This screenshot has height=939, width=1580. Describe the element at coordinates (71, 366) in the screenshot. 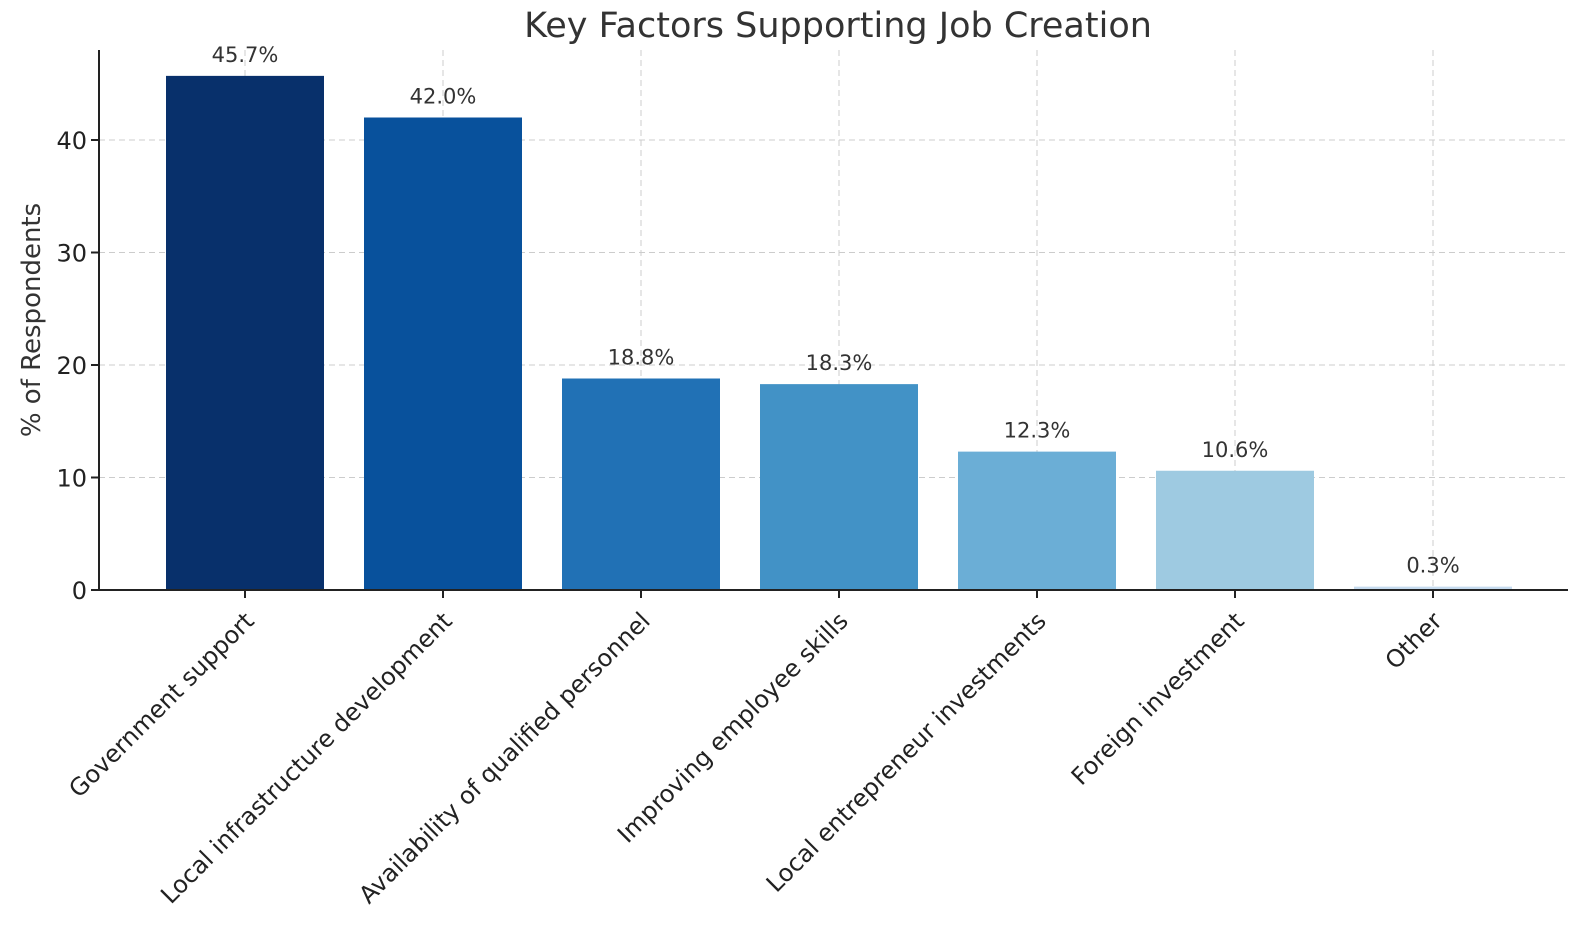

I see `y-tick-label: 20` at that location.